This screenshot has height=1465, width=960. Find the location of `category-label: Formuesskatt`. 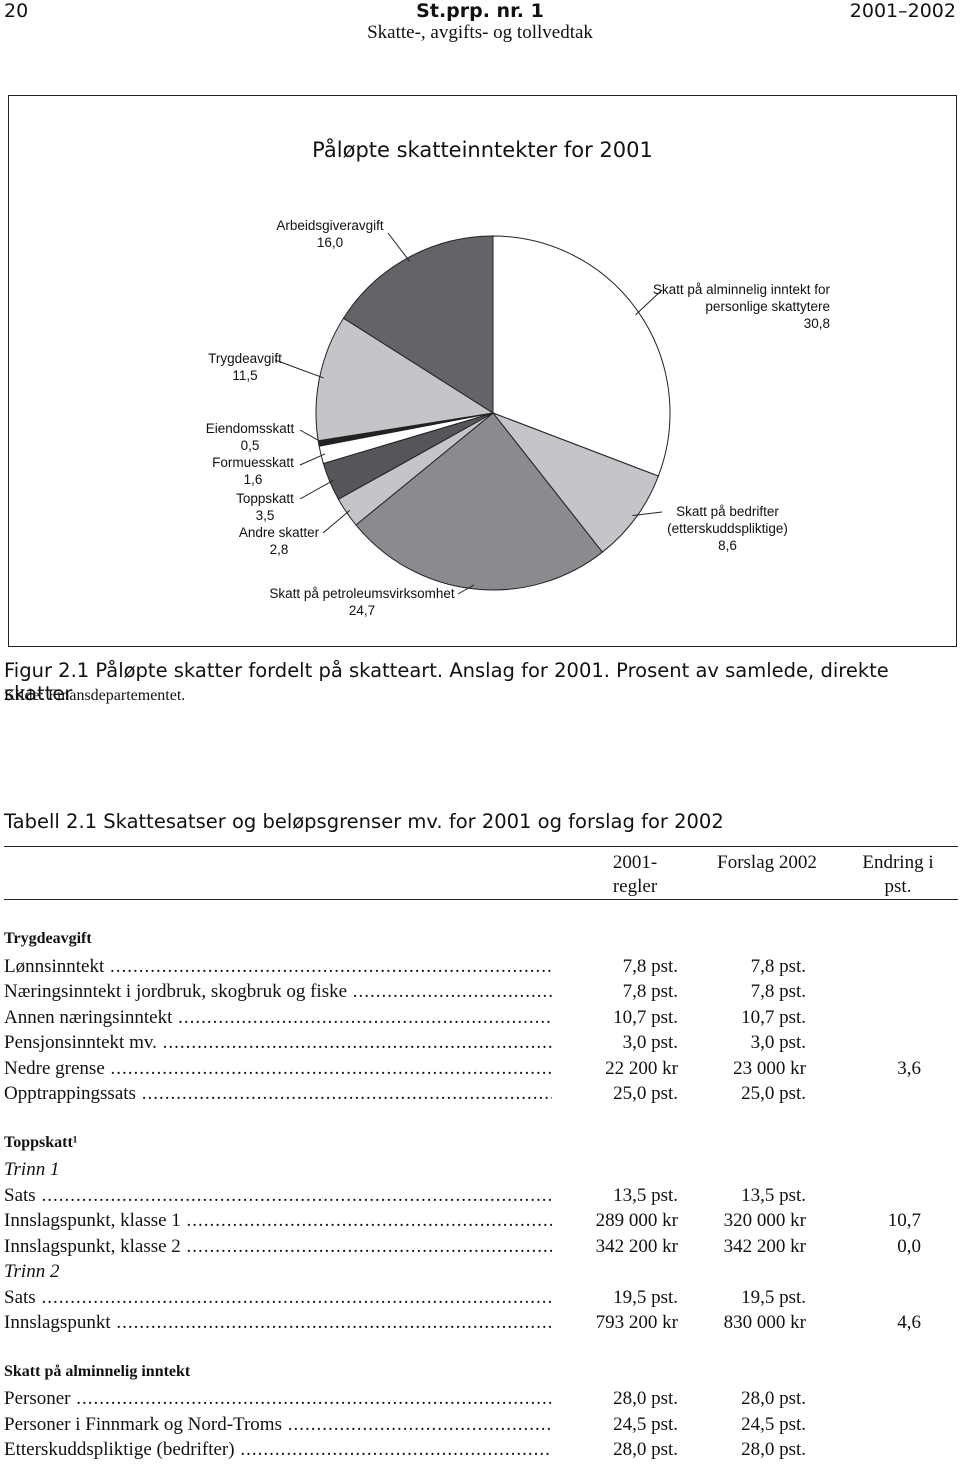

category-label: Formuesskatt is located at coordinates (253, 462).